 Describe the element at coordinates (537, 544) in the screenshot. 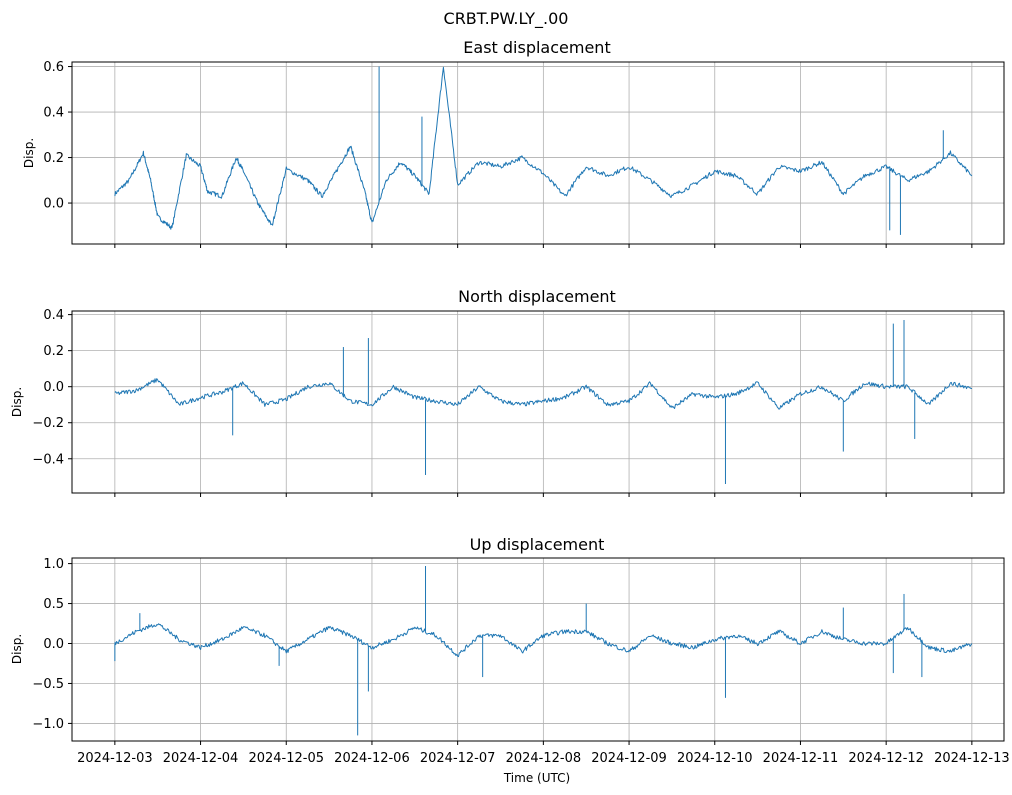

I see `panel-up-title: Up displacement` at that location.